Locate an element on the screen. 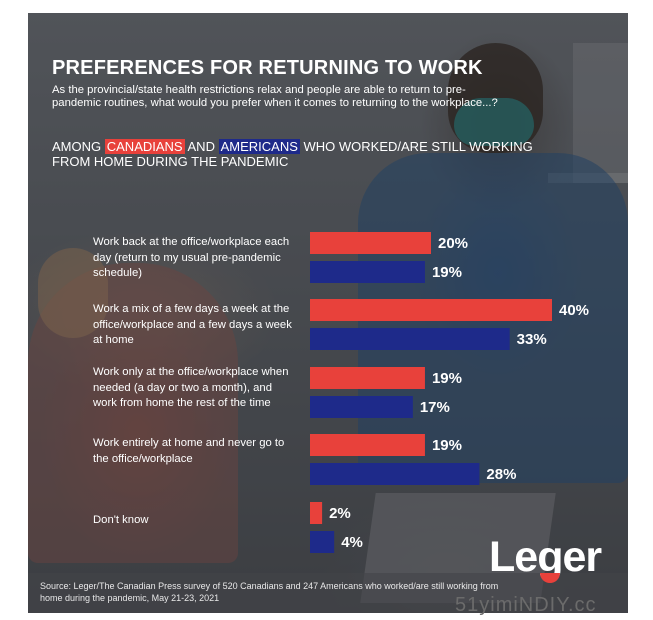 The width and height of the screenshot is (653, 620). value-label-americans-1: 33% is located at coordinates (532, 339).